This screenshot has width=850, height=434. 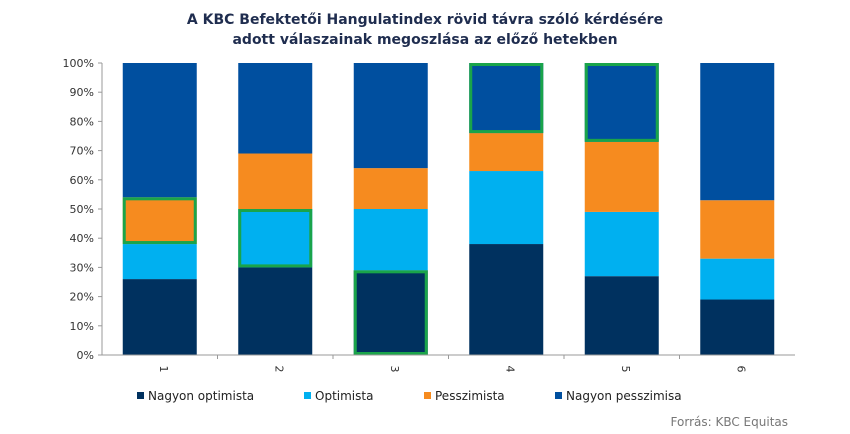 What do you see at coordinates (624, 396) in the screenshot?
I see `legend-label: Nagyon pesszimisa` at bounding box center [624, 396].